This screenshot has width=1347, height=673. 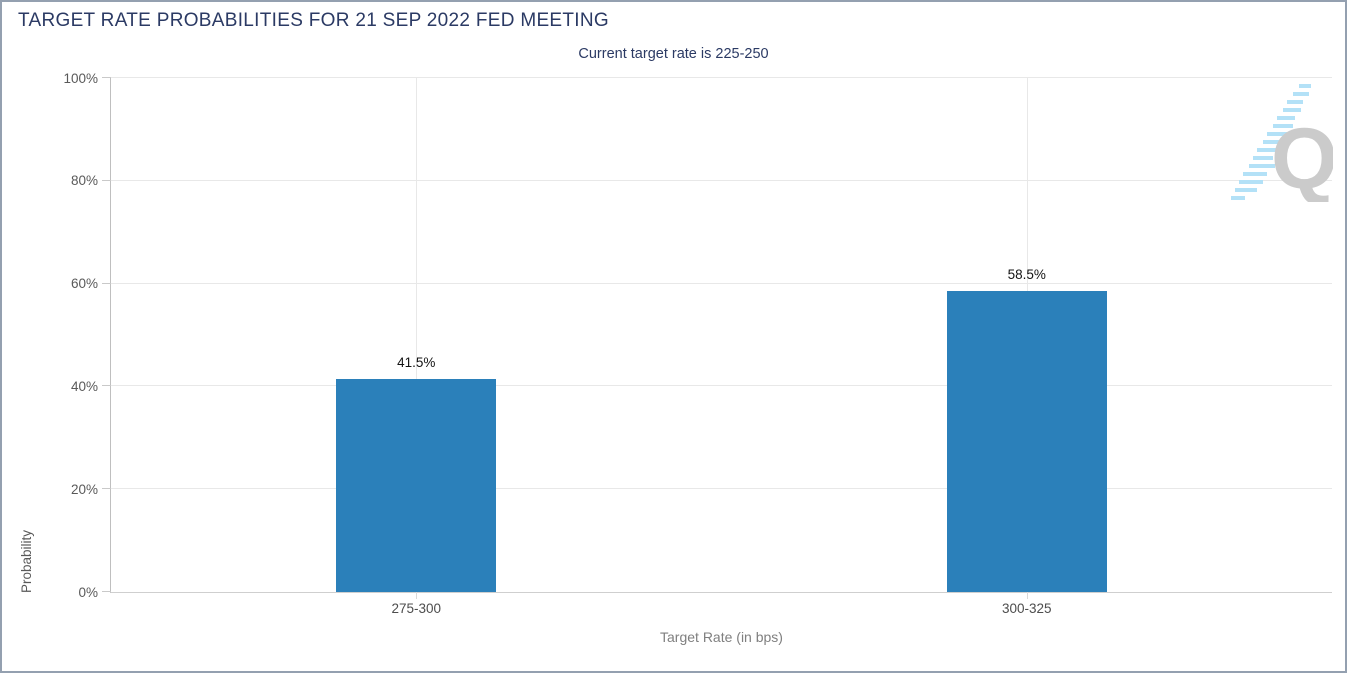 What do you see at coordinates (84, 283) in the screenshot?
I see `y-tick-label: 60%` at bounding box center [84, 283].